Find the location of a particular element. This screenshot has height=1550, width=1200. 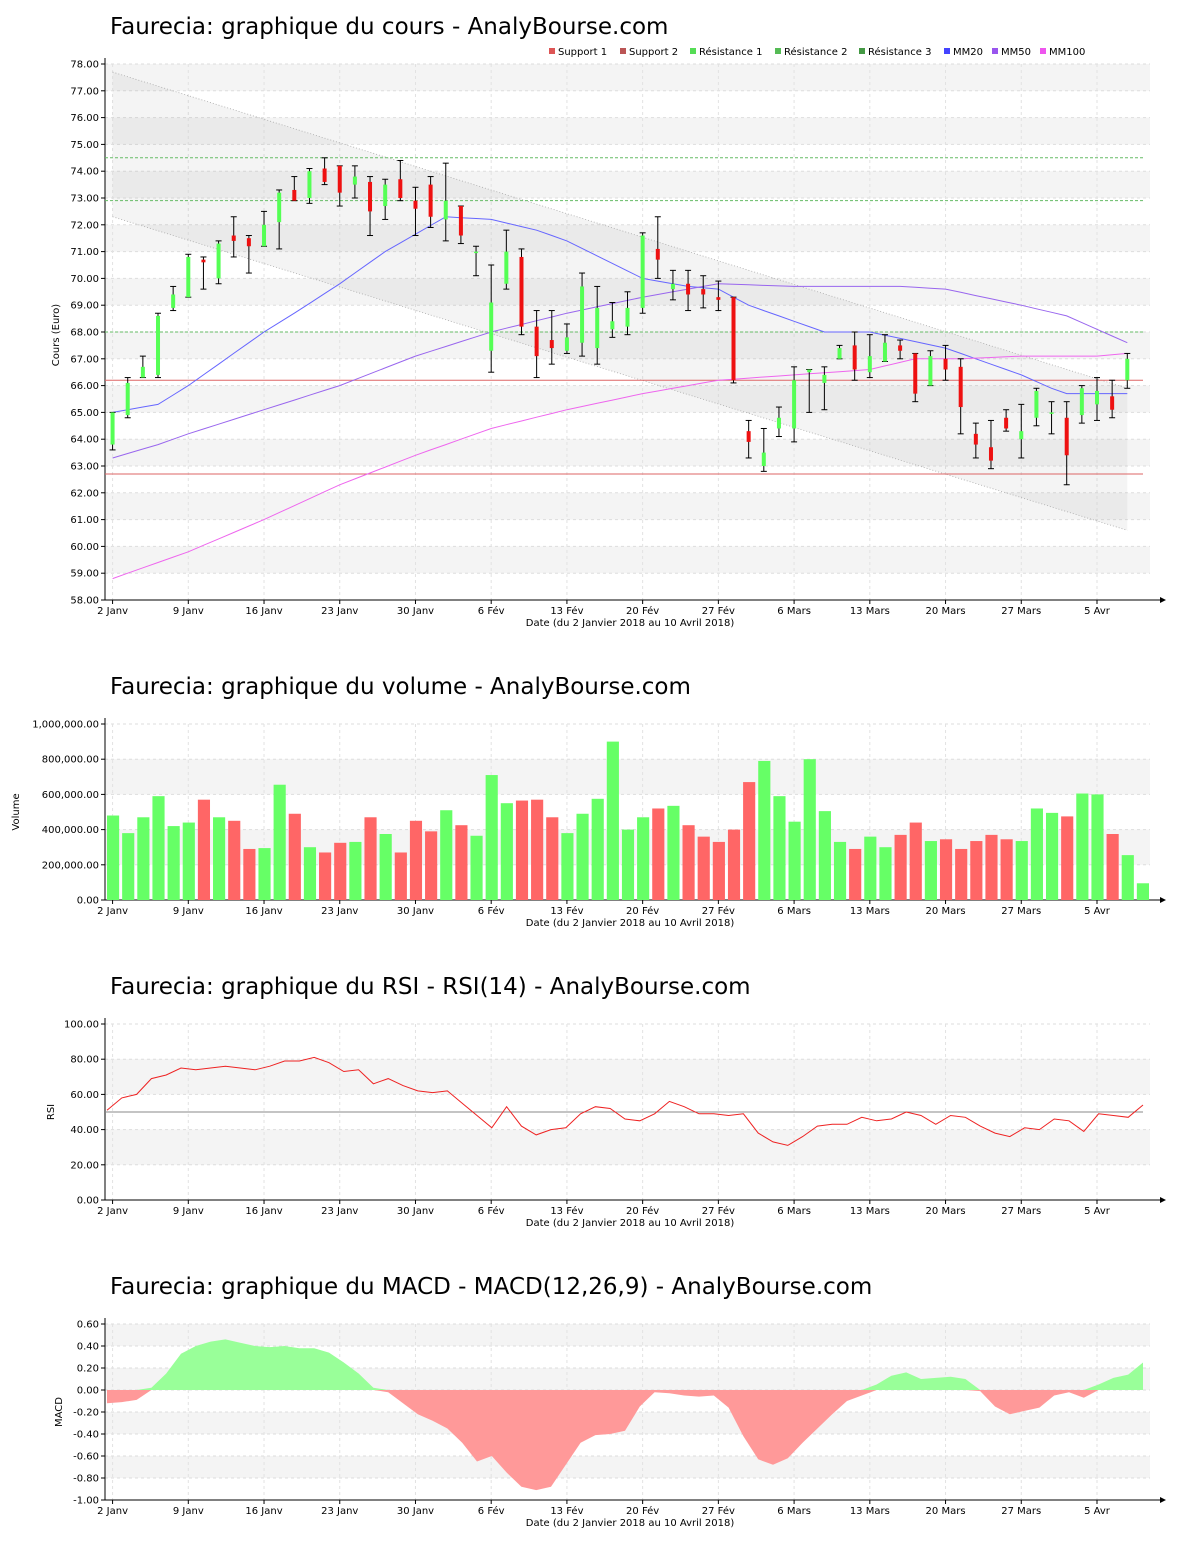

price-y-tick-label: 69.00 is located at coordinates (84, 306).